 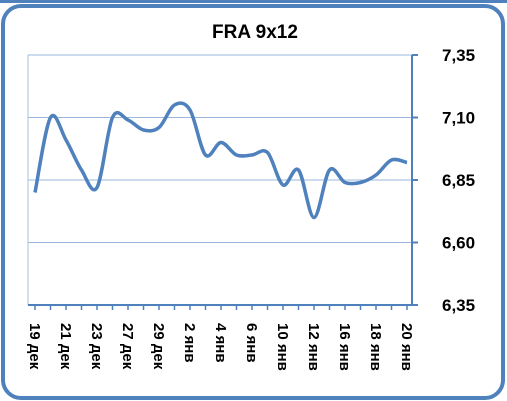 What do you see at coordinates (458, 180) in the screenshot?
I see `y-tick-label: 6,85` at bounding box center [458, 180].